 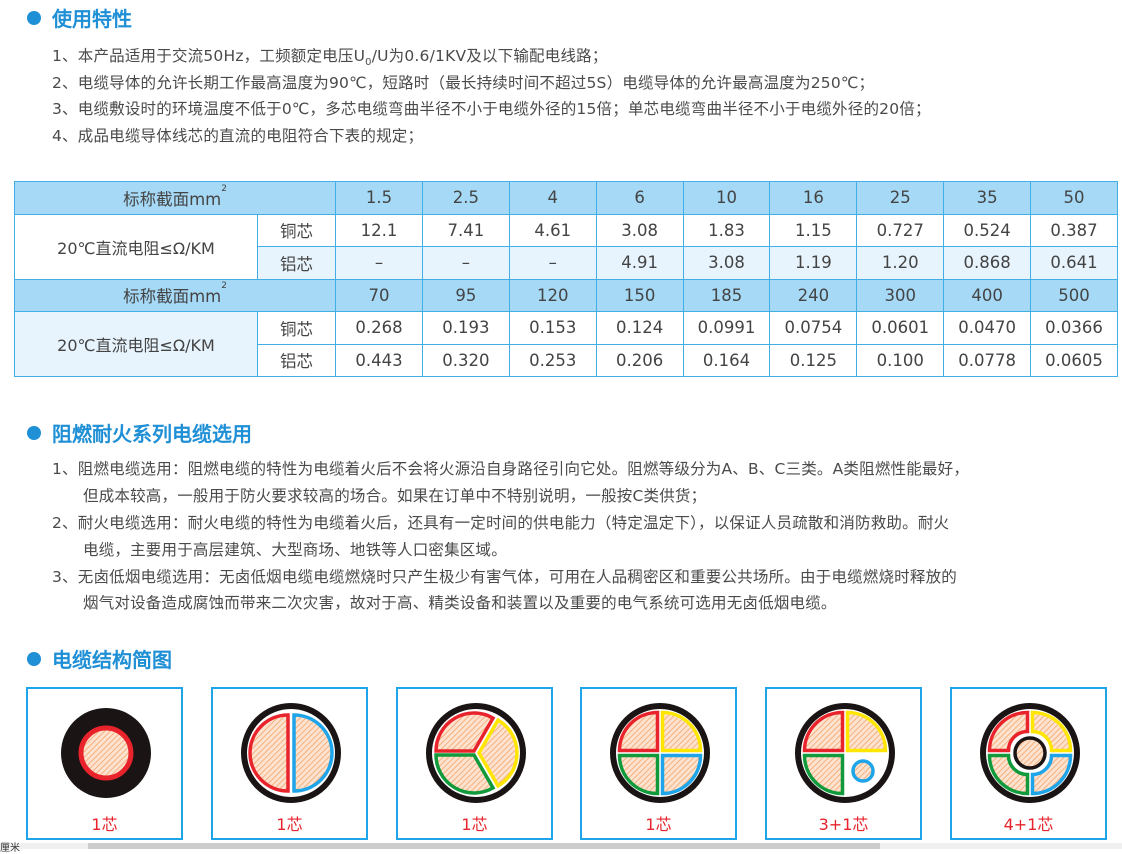 I want to click on heading-text: 使用特性, so click(x=92, y=19).